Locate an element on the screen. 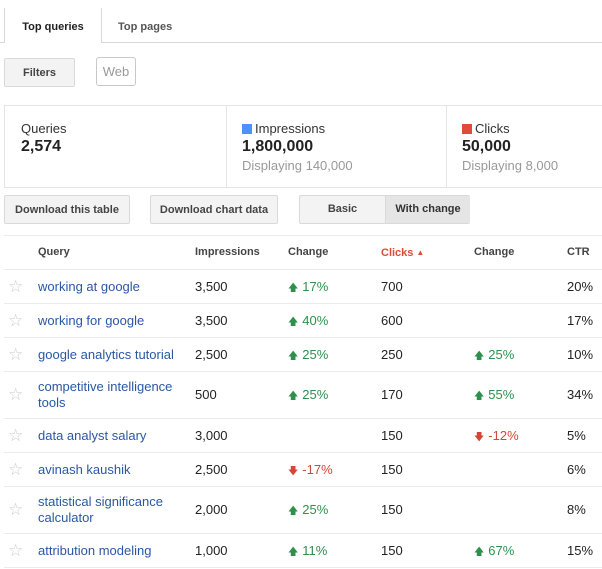  clicks-cell: 600 is located at coordinates (392, 320).